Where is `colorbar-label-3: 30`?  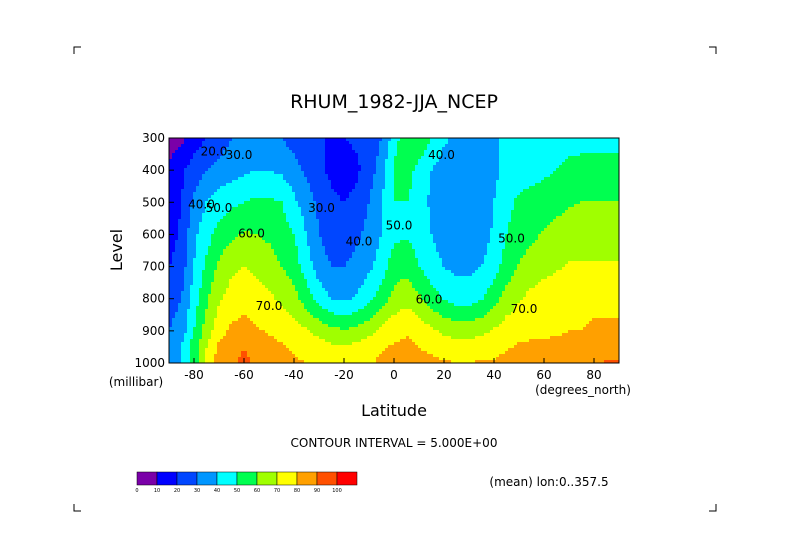 colorbar-label-3: 30 is located at coordinates (197, 491).